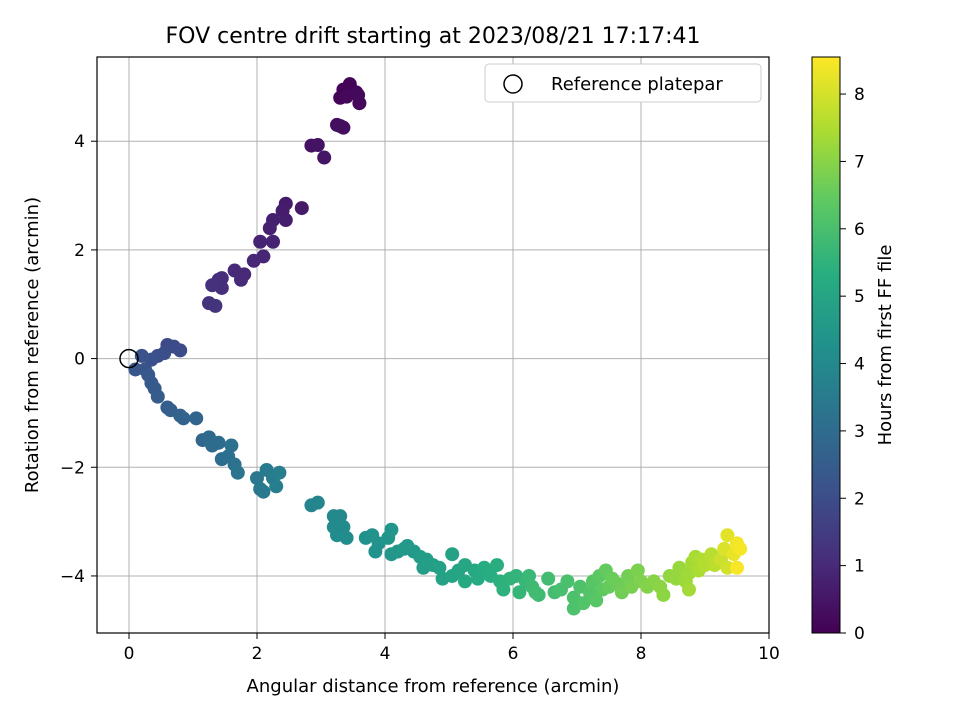  I want to click on legend-label: Reference platepar, so click(637, 84).